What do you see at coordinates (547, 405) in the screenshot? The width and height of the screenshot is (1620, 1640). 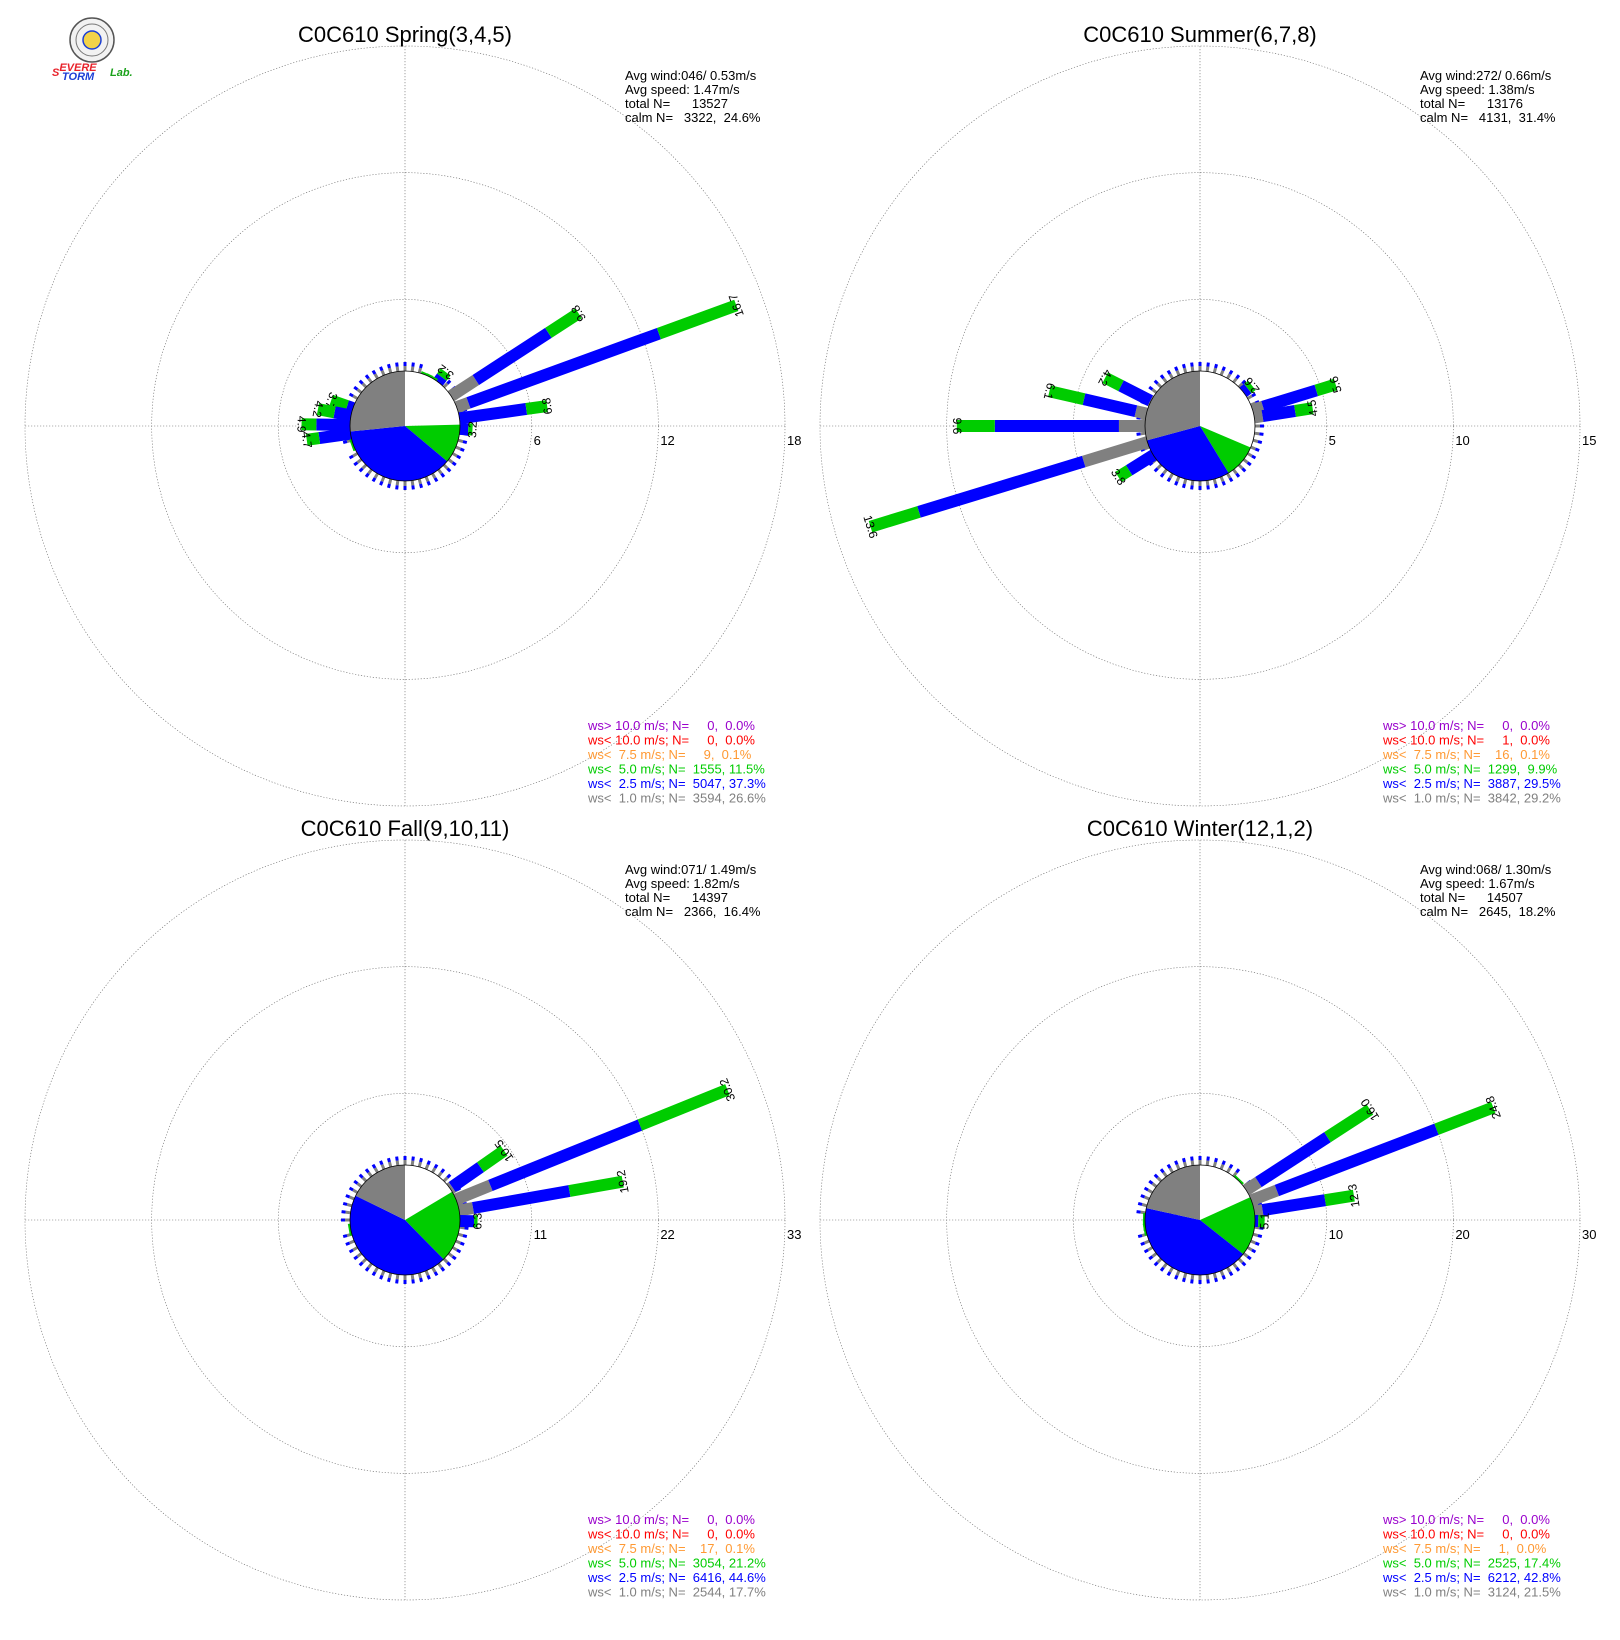 I see `bar-value-label: 6.8` at bounding box center [547, 405].